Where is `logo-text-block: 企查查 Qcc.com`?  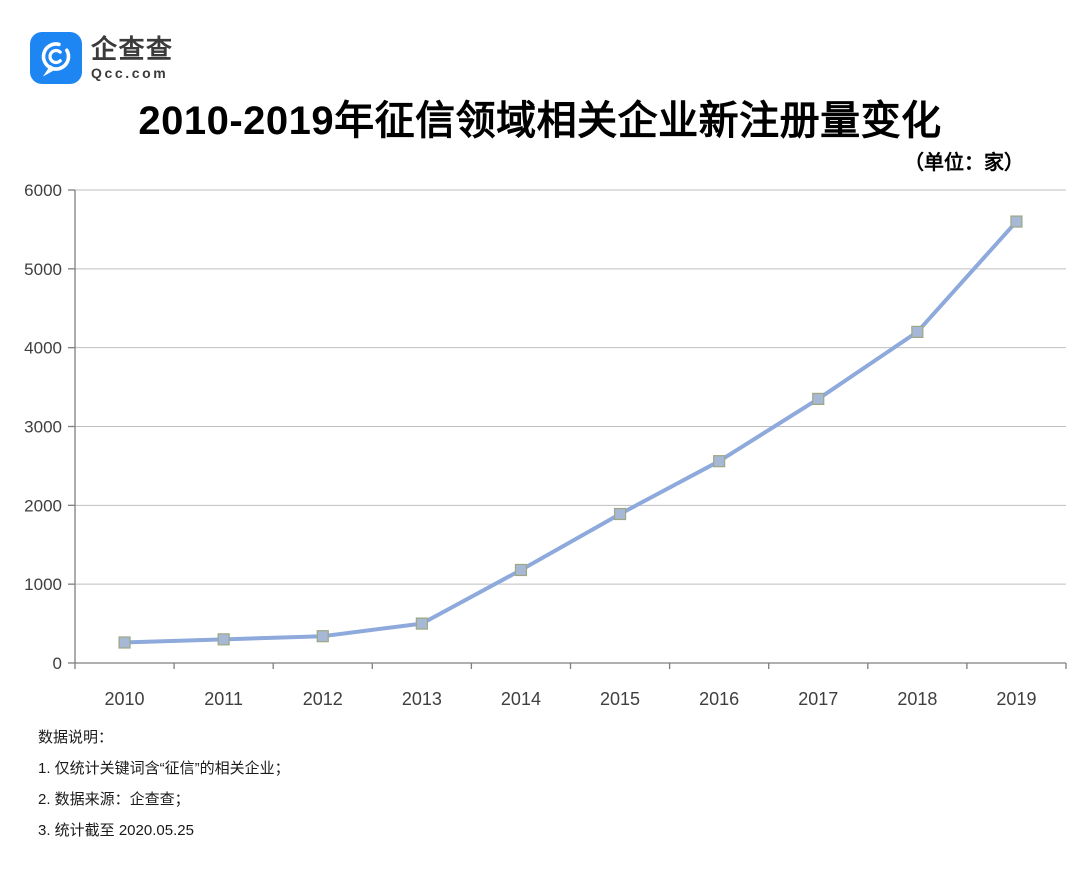
logo-text-block: 企查查 Qcc.com is located at coordinates (132, 57).